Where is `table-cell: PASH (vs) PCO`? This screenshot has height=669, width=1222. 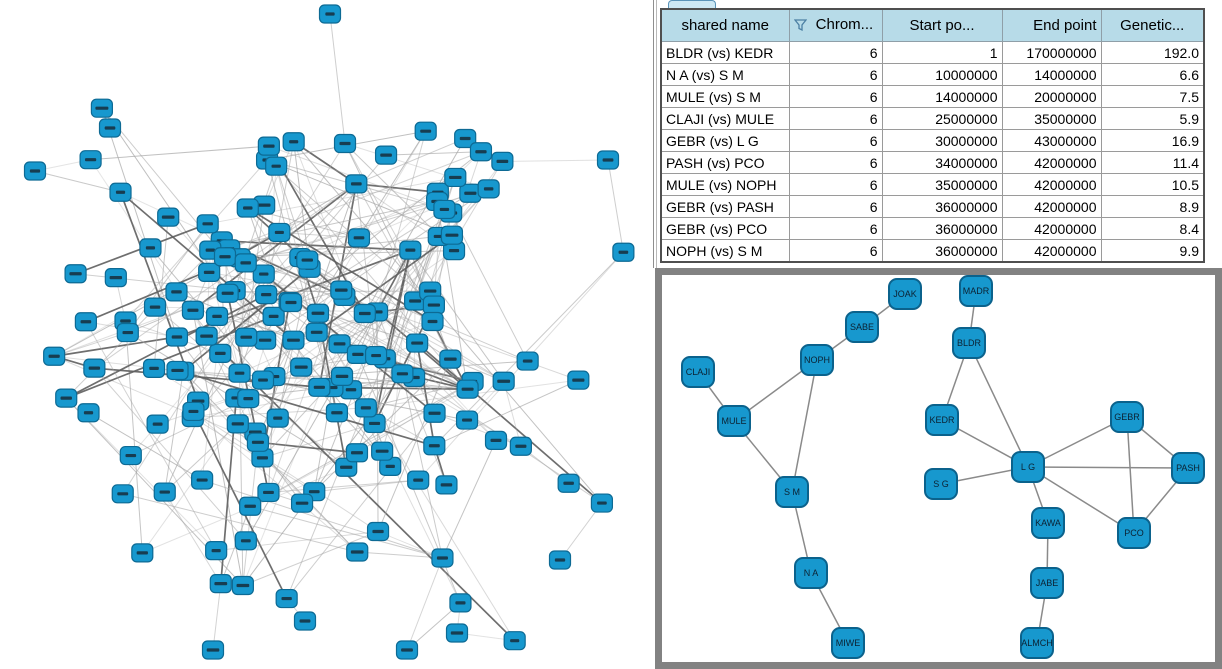
table-cell: PASH (vs) PCO is located at coordinates (725, 162).